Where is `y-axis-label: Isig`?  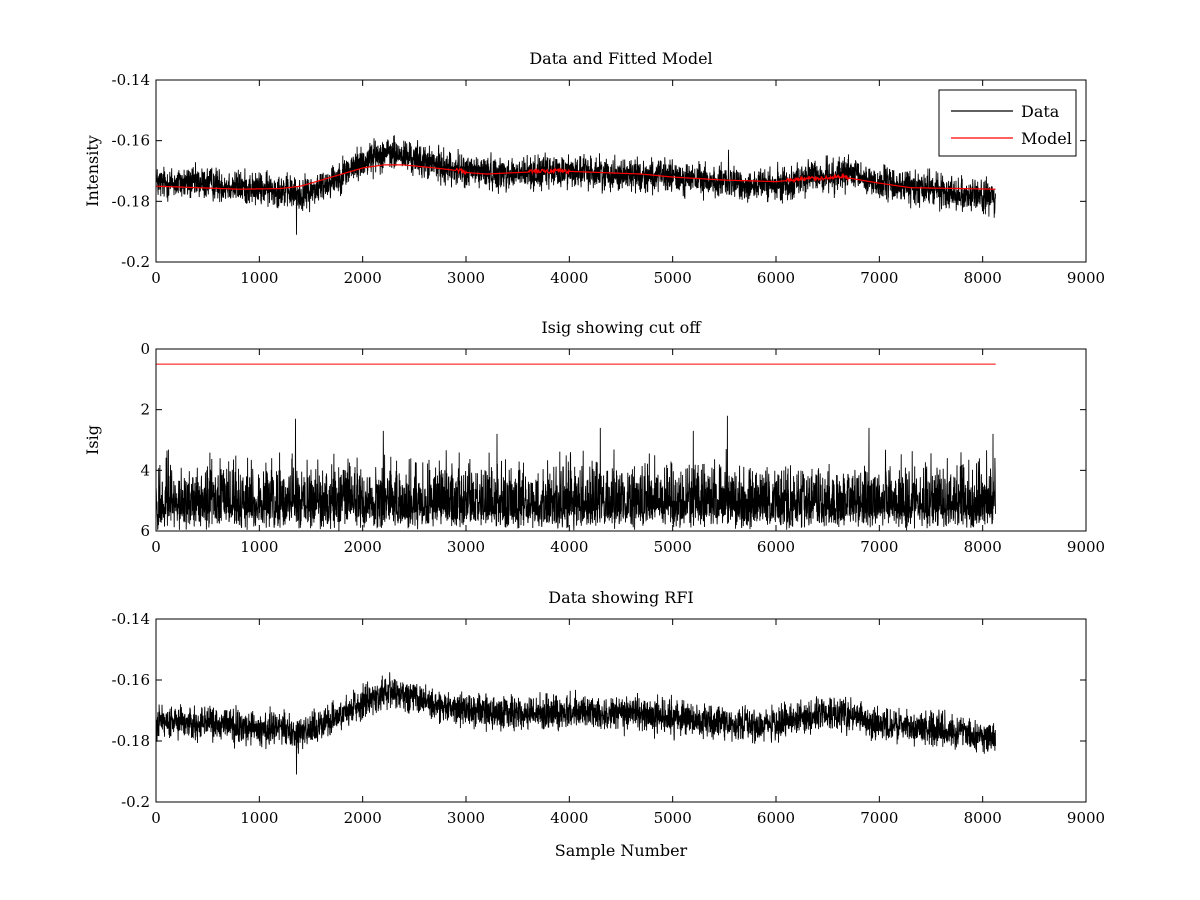 y-axis-label: Isig is located at coordinates (92, 440).